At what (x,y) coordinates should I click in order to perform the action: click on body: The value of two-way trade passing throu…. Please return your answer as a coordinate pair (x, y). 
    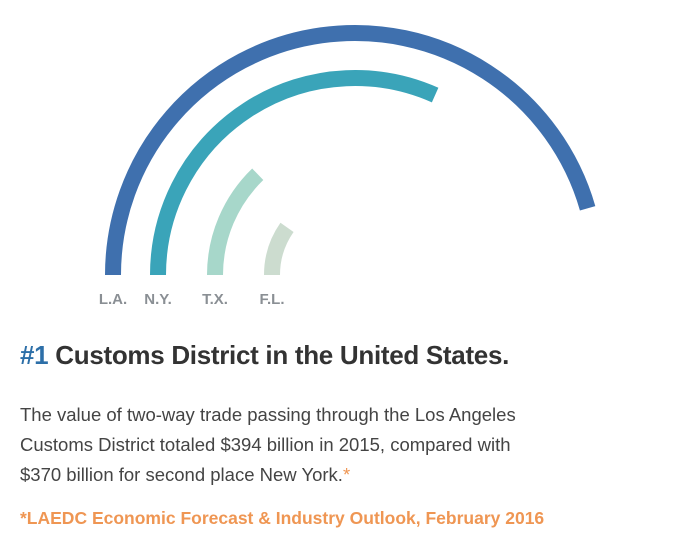
    Looking at the image, I should click on (268, 445).